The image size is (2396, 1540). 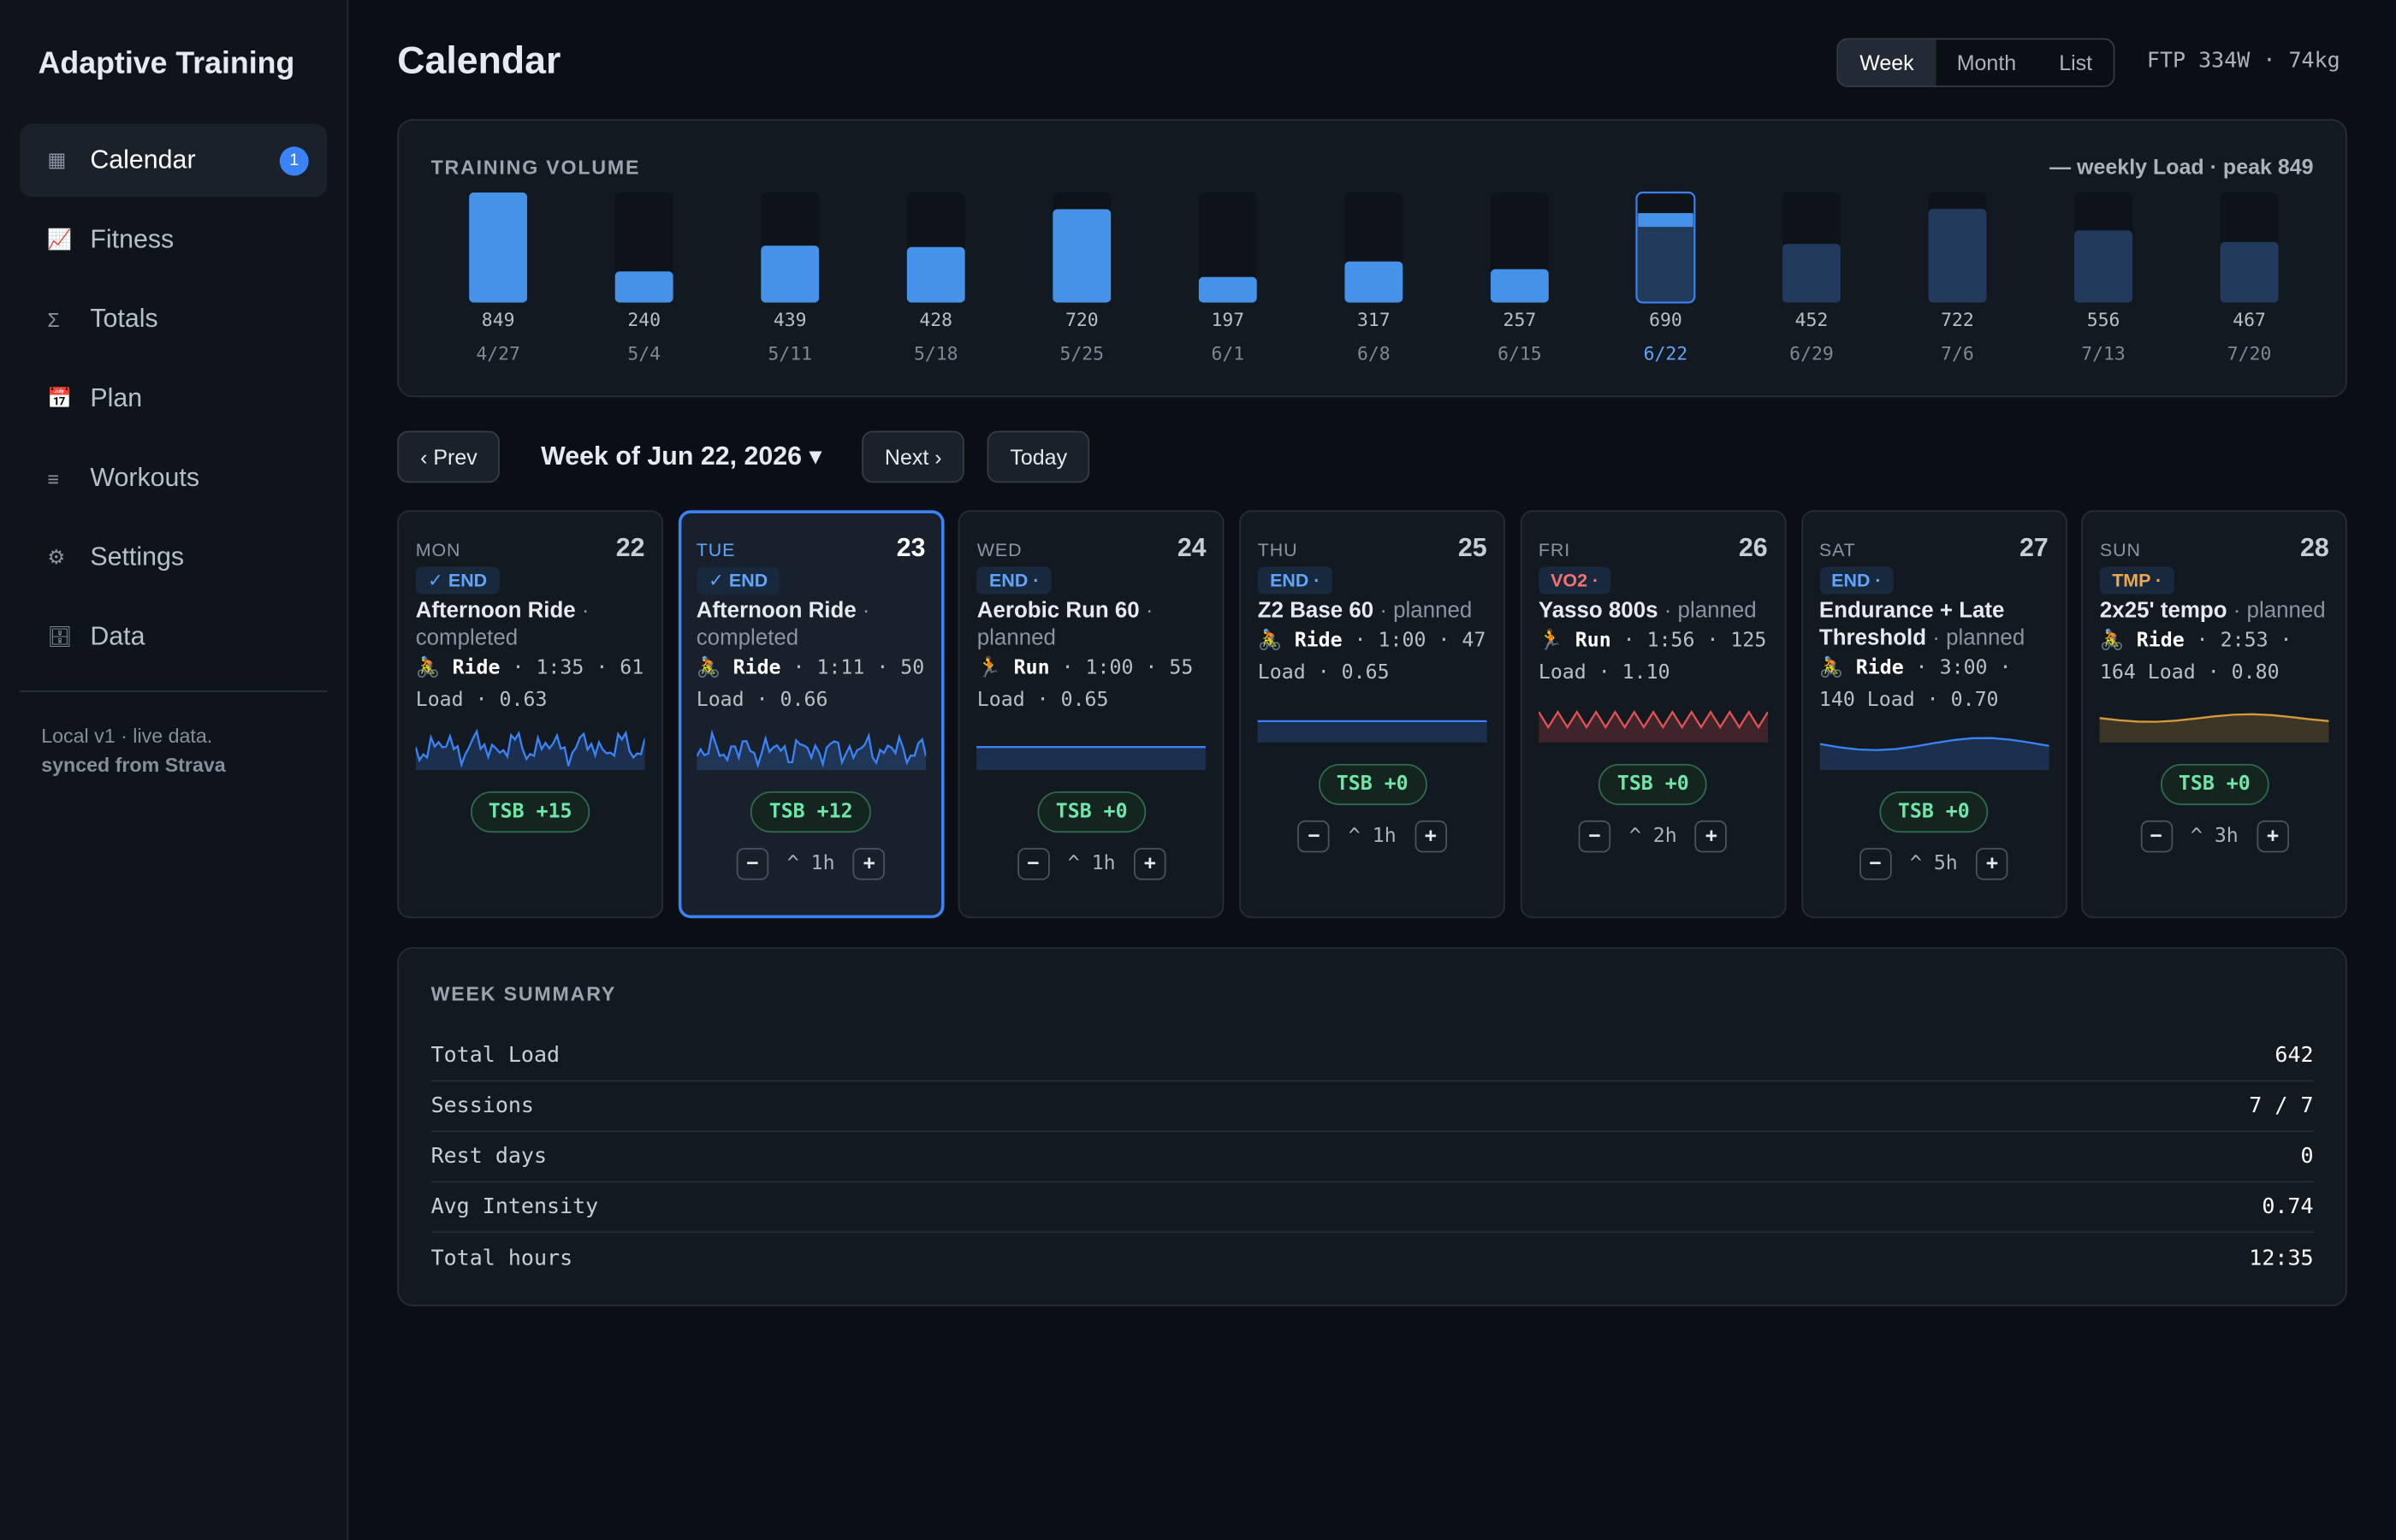 What do you see at coordinates (1653, 656) in the screenshot?
I see `meta-text: · 1:56 · 125 Load · 1.10` at bounding box center [1653, 656].